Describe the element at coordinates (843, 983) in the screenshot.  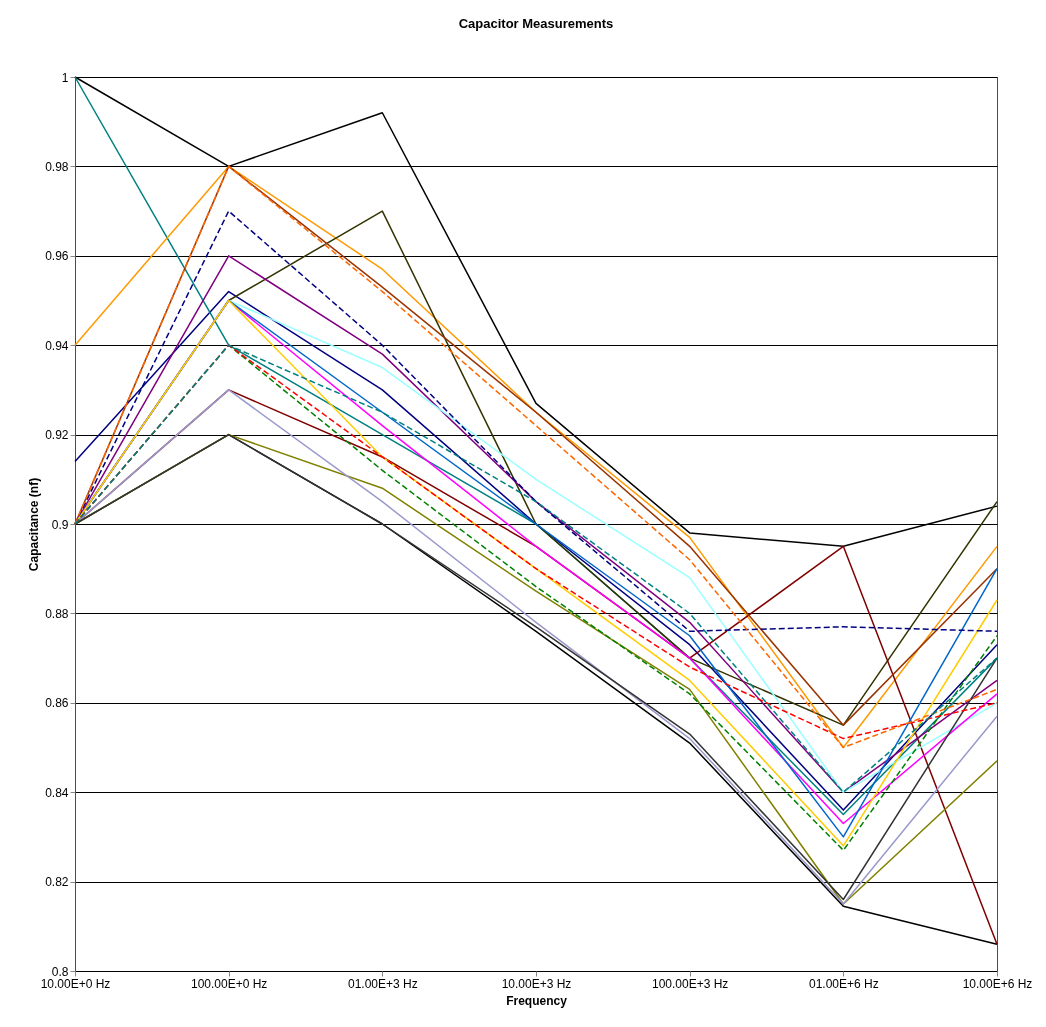
I see `x-tick-label: 01.00E+6 Hz` at that location.